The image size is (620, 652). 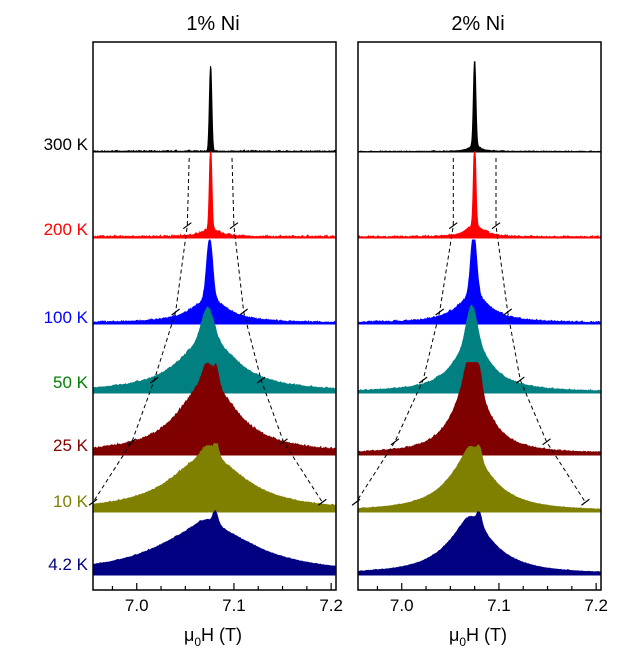 What do you see at coordinates (212, 24) in the screenshot?
I see `panel-title-left: 1% Ni` at bounding box center [212, 24].